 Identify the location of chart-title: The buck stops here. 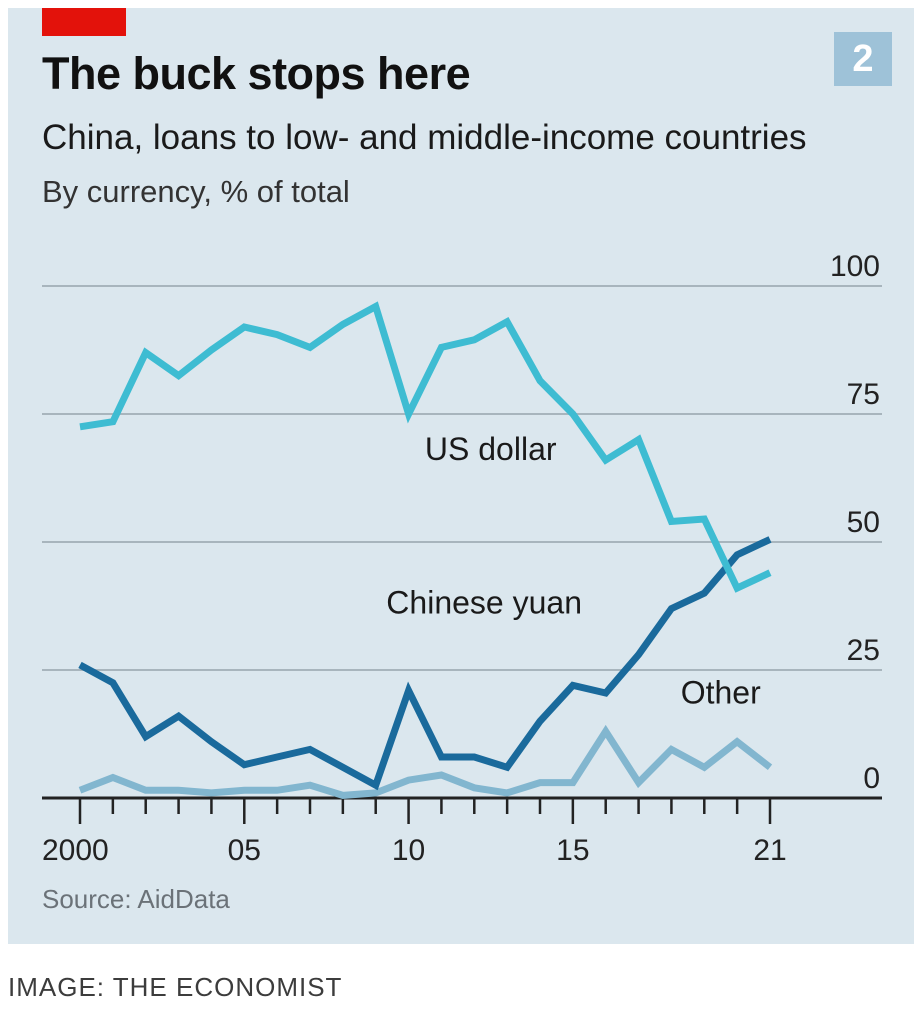
(256, 73).